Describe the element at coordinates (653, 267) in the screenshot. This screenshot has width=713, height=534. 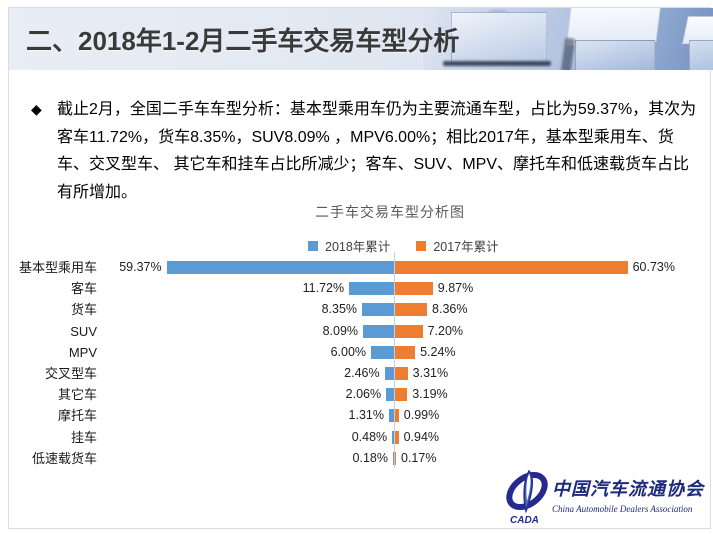
I see `value-label-2017: 60.73%` at that location.